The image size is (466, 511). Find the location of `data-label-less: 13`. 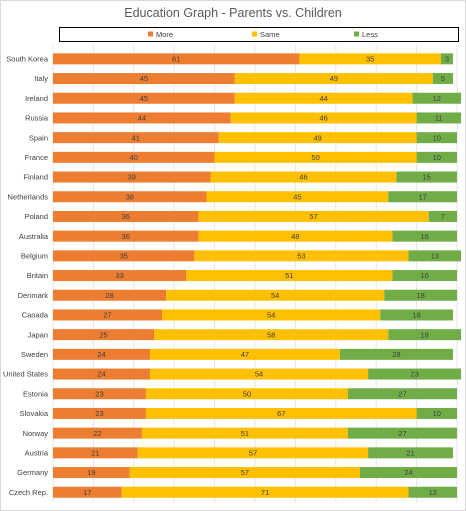

data-label-less: 13 is located at coordinates (435, 255).